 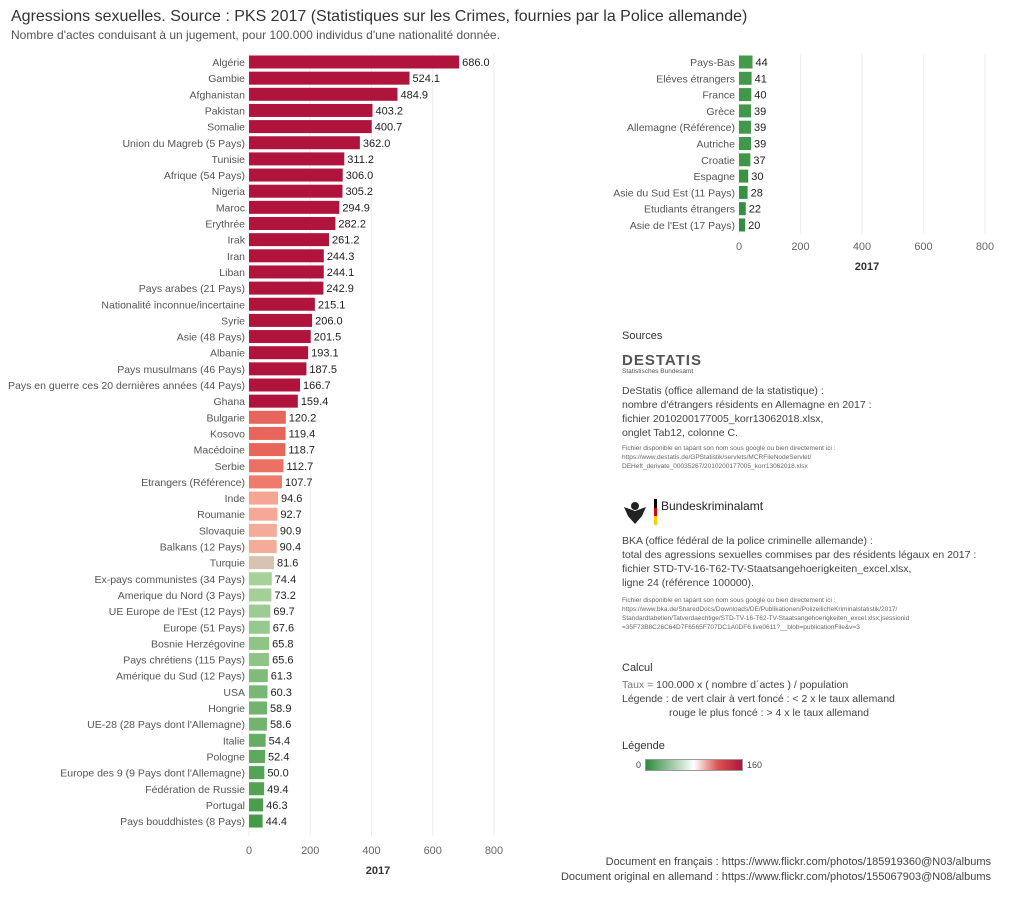 I want to click on main-chart-value-label: 242.9, so click(x=340, y=289).